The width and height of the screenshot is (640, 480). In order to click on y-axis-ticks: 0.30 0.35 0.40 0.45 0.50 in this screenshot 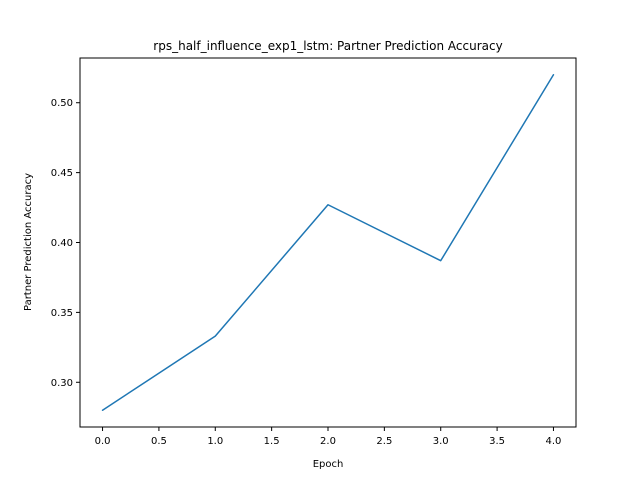, I will do `click(65, 243)`.